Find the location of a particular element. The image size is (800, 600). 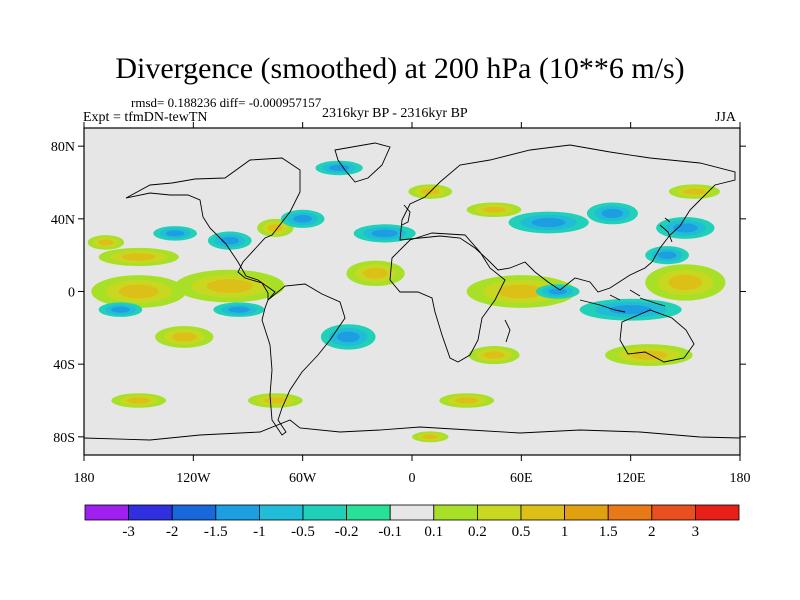

y-tick-label: 80N is located at coordinates (63, 147).